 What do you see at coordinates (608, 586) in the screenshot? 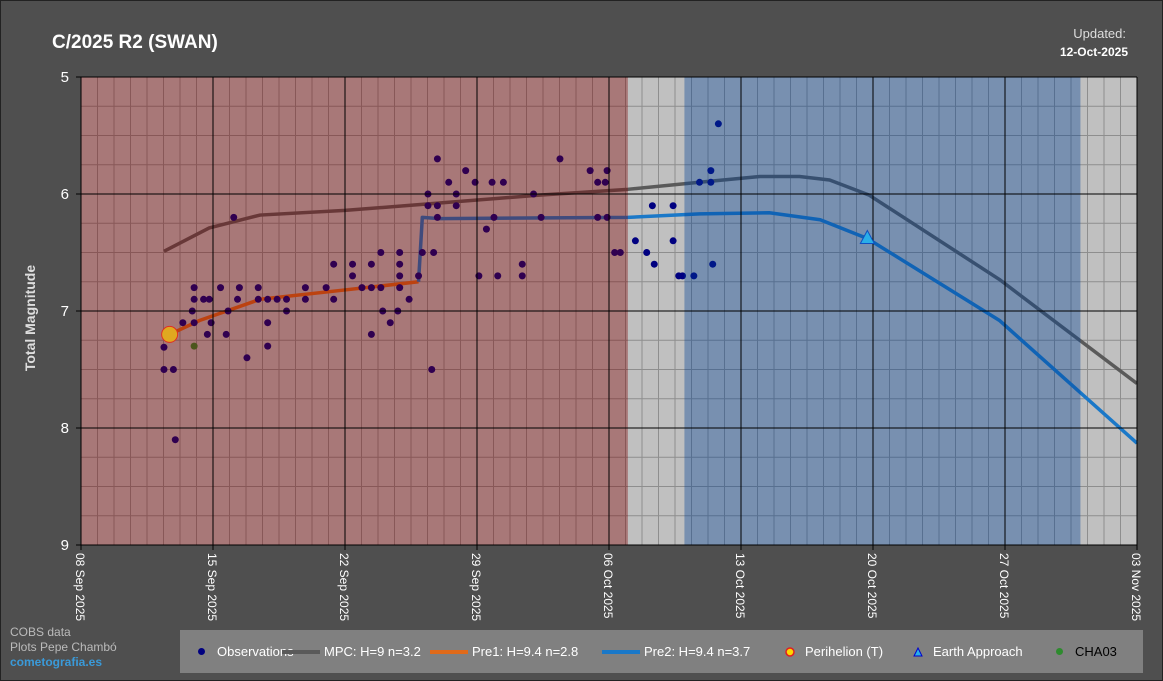
I see `x-tick-label: 06 Oct 2025` at bounding box center [608, 586].